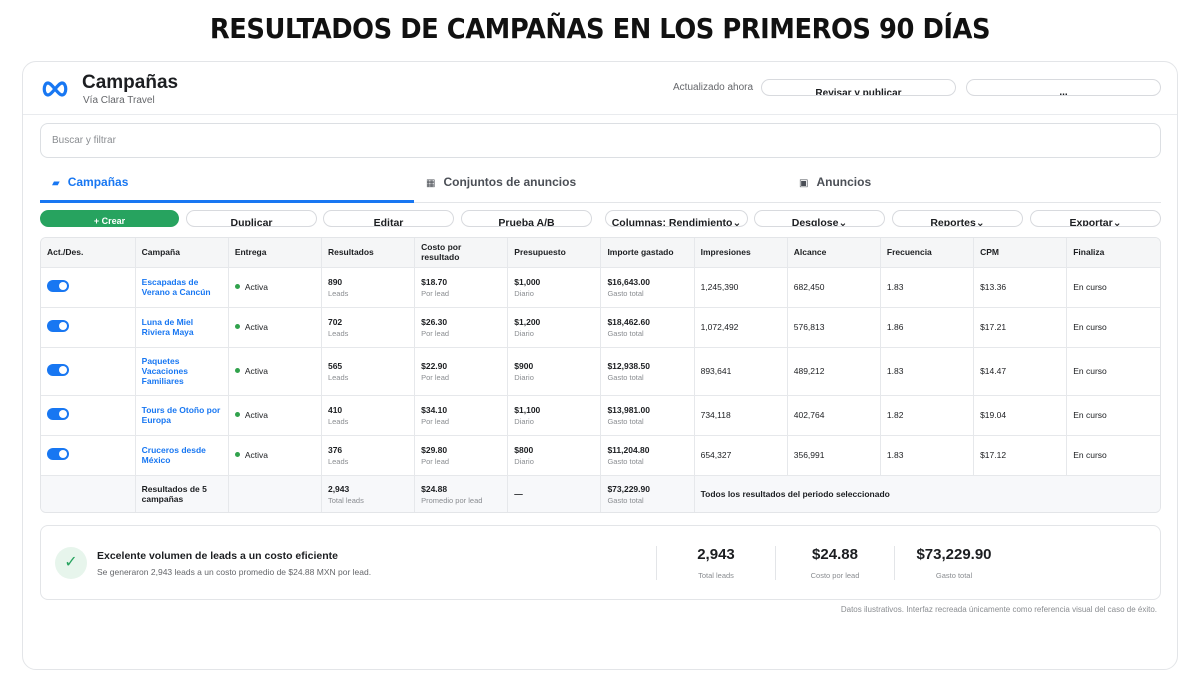  I want to click on cost-per-result-cell: $26.30 Por lead, so click(461, 327).